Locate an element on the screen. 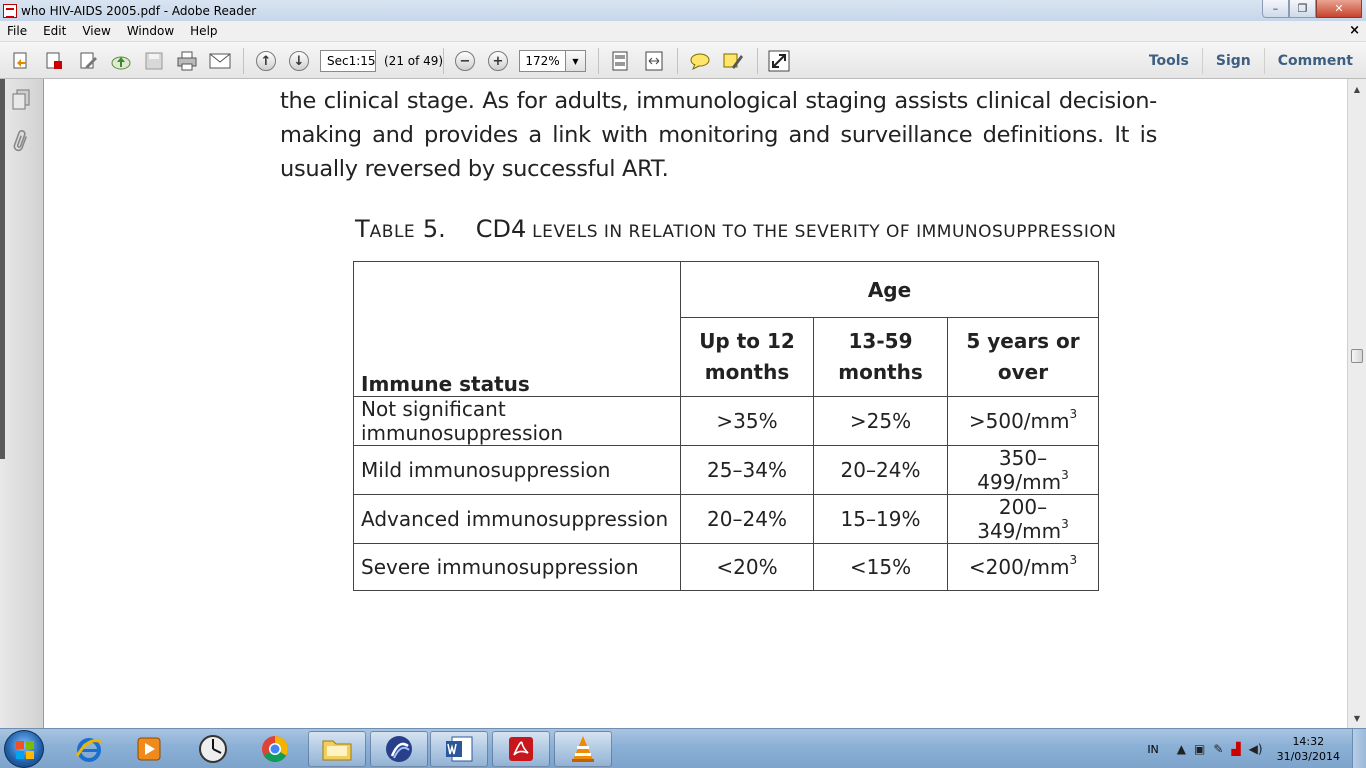  zoom-level-input: 172% is located at coordinates (542, 61).